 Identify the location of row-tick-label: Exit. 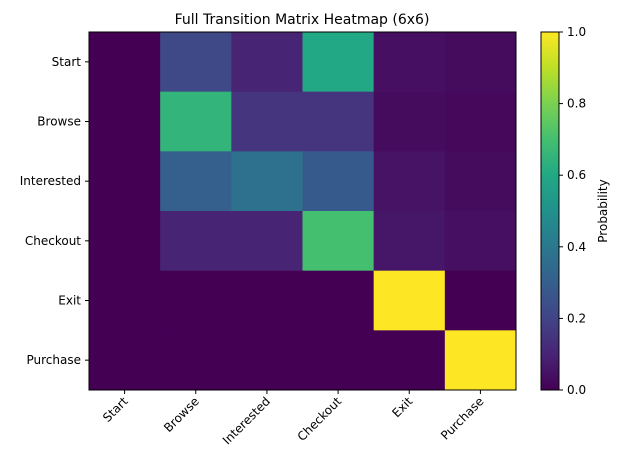
(69, 301).